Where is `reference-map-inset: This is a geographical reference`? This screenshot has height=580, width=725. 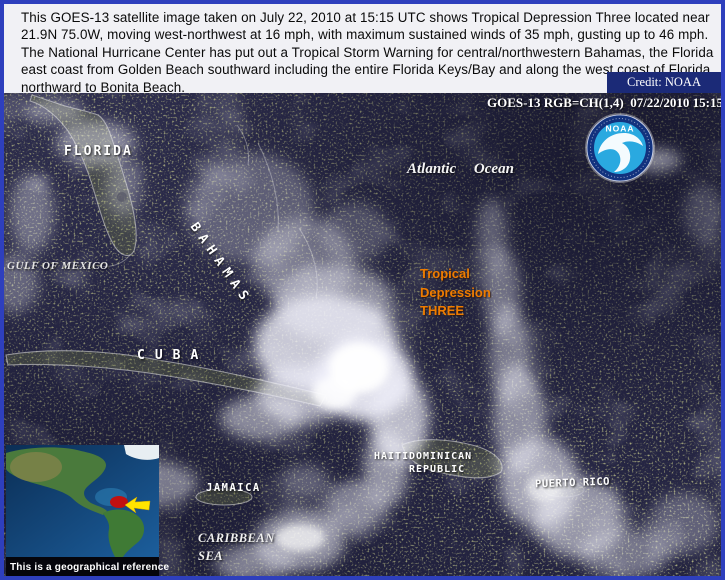 reference-map-inset: This is a geographical reference is located at coordinates (87, 510).